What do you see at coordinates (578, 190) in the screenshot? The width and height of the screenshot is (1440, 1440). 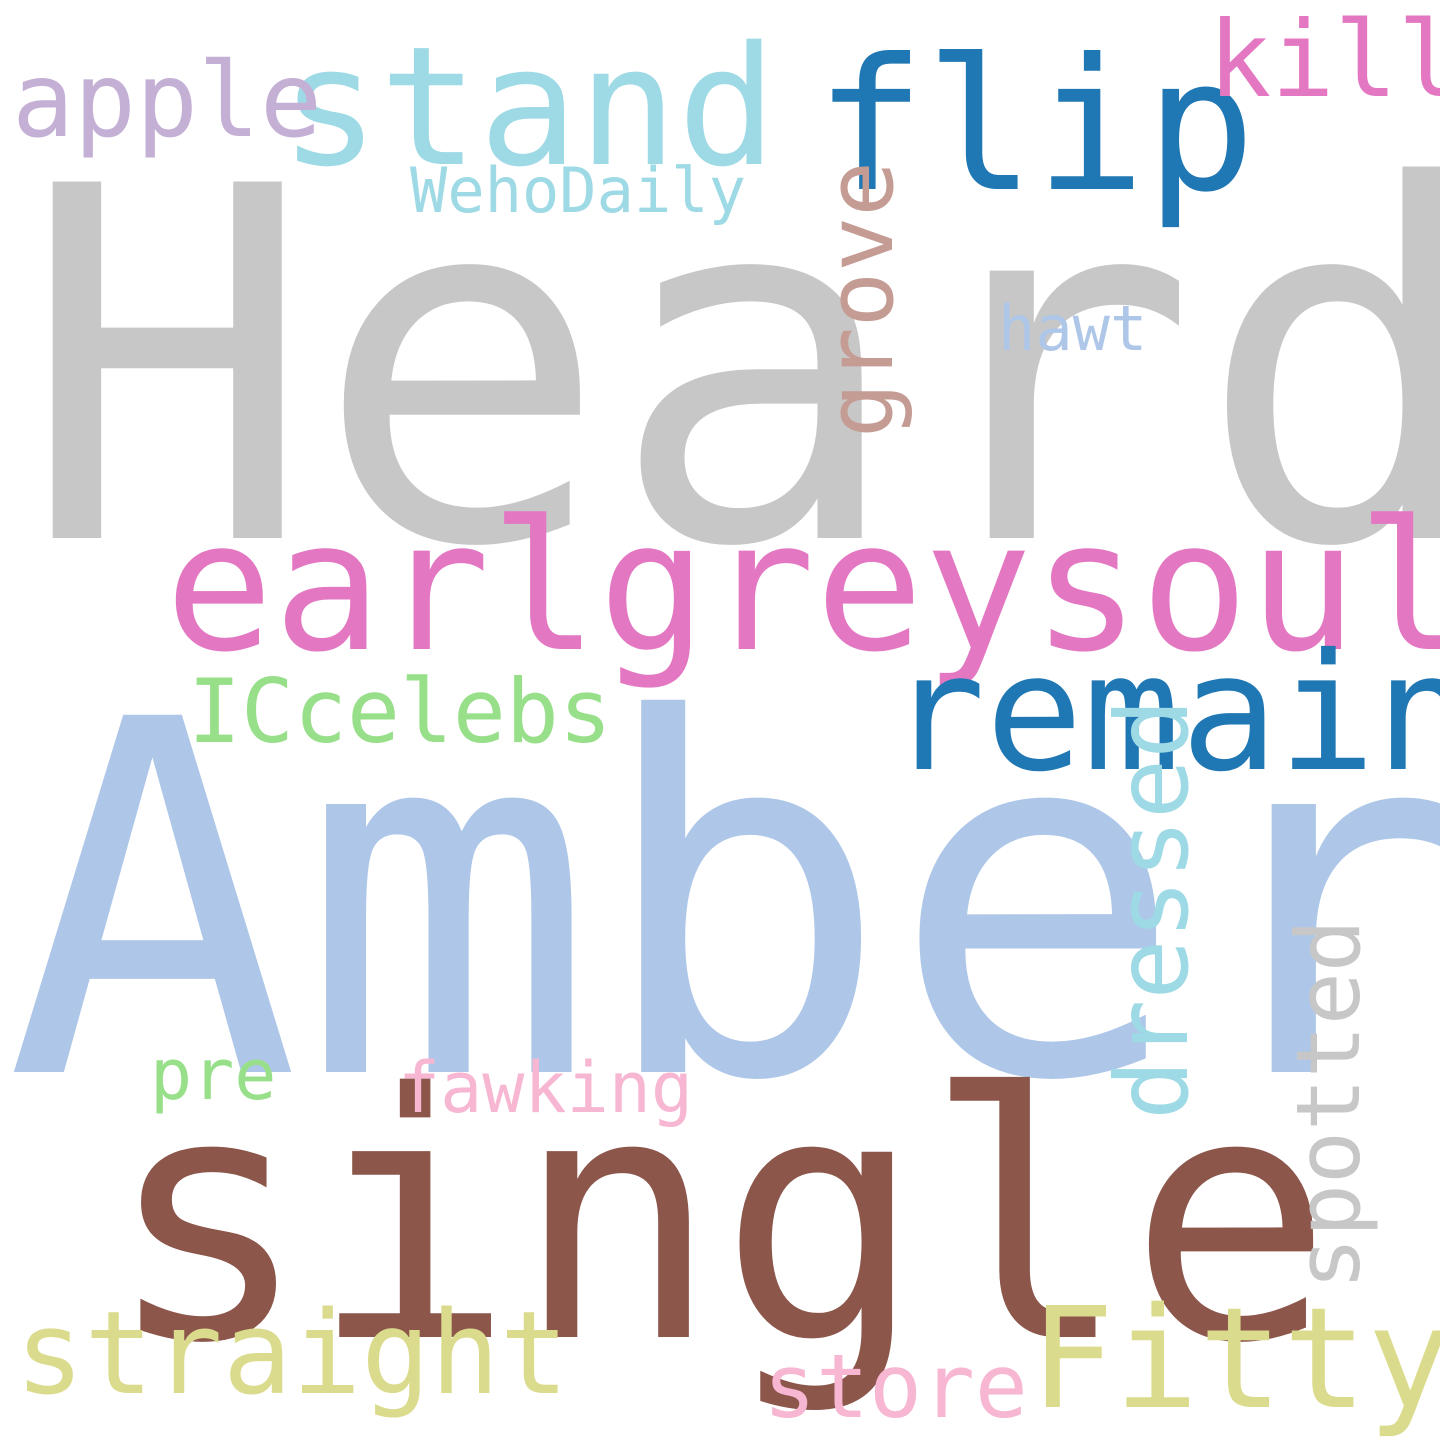 I see `word-wehodaily: WehoDaily` at bounding box center [578, 190].